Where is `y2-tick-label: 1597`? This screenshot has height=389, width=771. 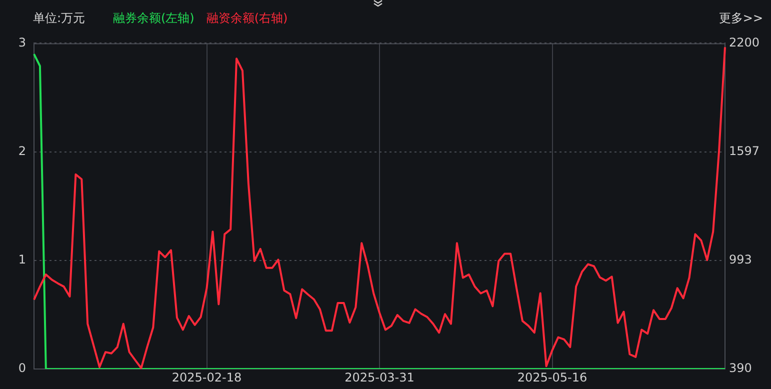 y2-tick-label: 1597 is located at coordinates (744, 151).